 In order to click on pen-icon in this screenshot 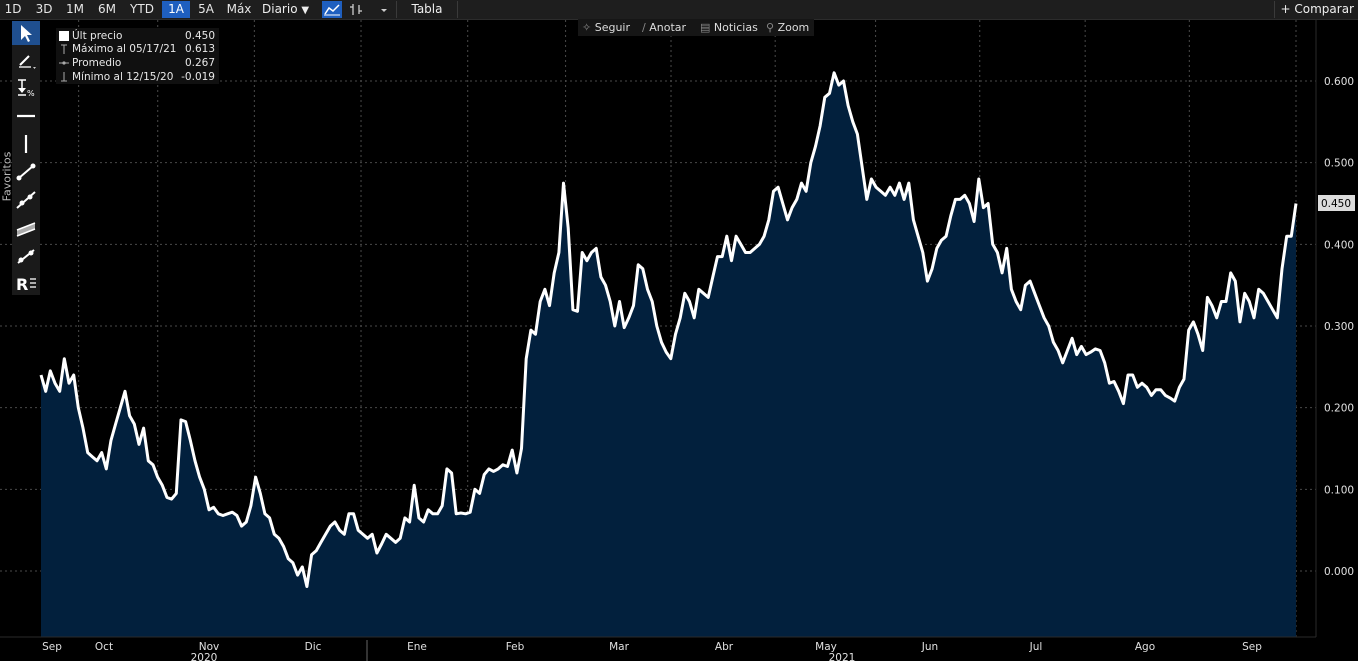, I will do `click(27, 62)`.